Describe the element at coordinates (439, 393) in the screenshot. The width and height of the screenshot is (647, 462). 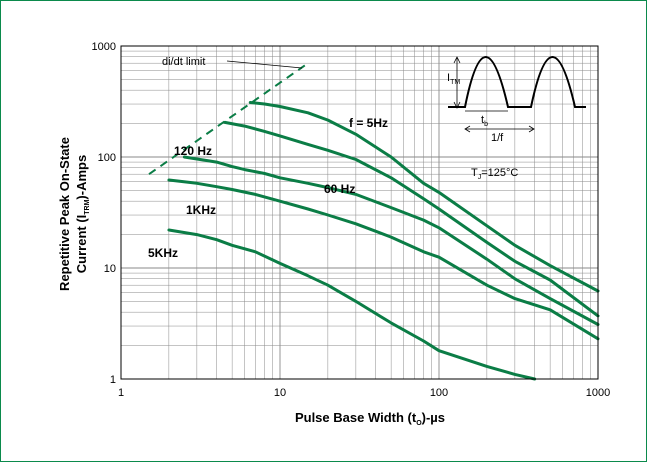
I see `x-tick-label: 100` at that location.